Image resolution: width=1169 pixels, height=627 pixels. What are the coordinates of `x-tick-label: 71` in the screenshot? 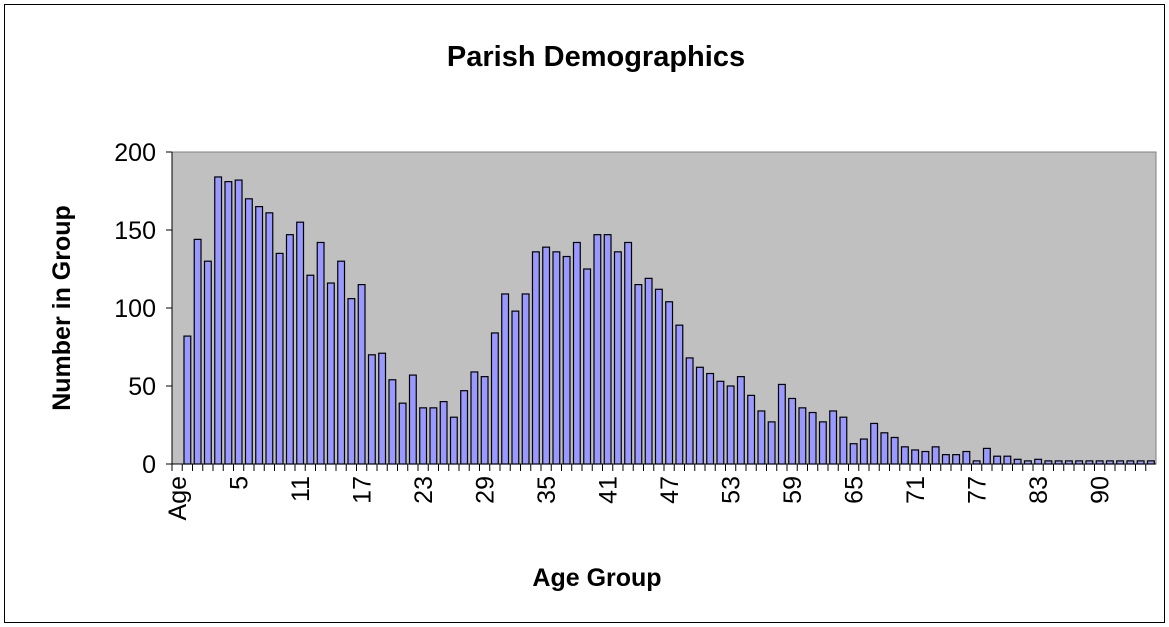 It's located at (916, 490).